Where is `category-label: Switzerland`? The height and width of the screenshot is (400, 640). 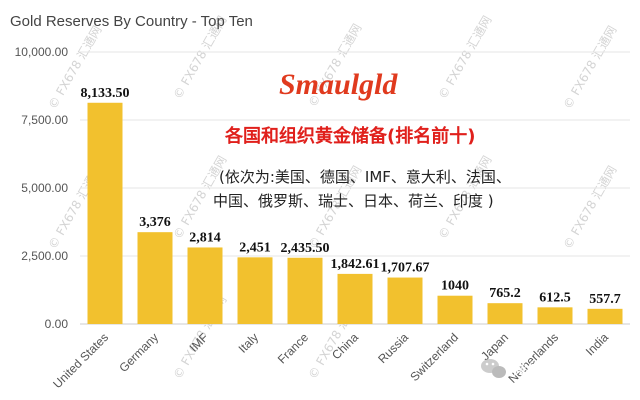
category-label: Switzerland is located at coordinates (434, 357).